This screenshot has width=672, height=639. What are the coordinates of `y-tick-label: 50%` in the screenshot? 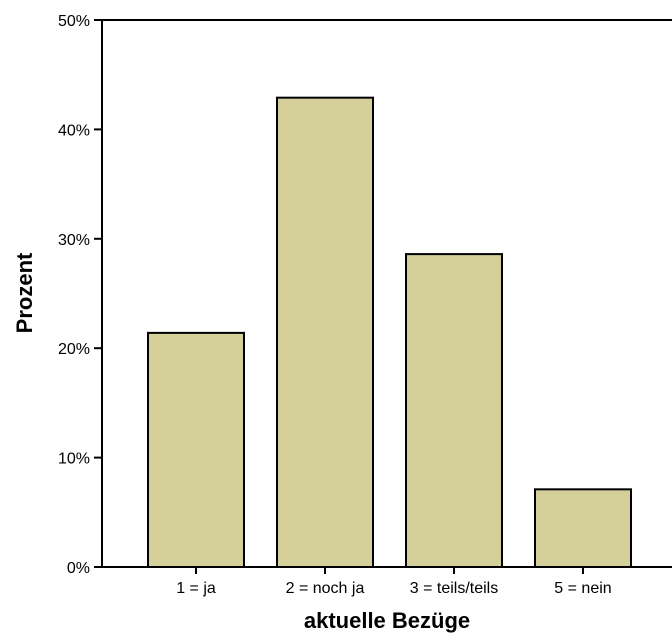 It's located at (74, 21).